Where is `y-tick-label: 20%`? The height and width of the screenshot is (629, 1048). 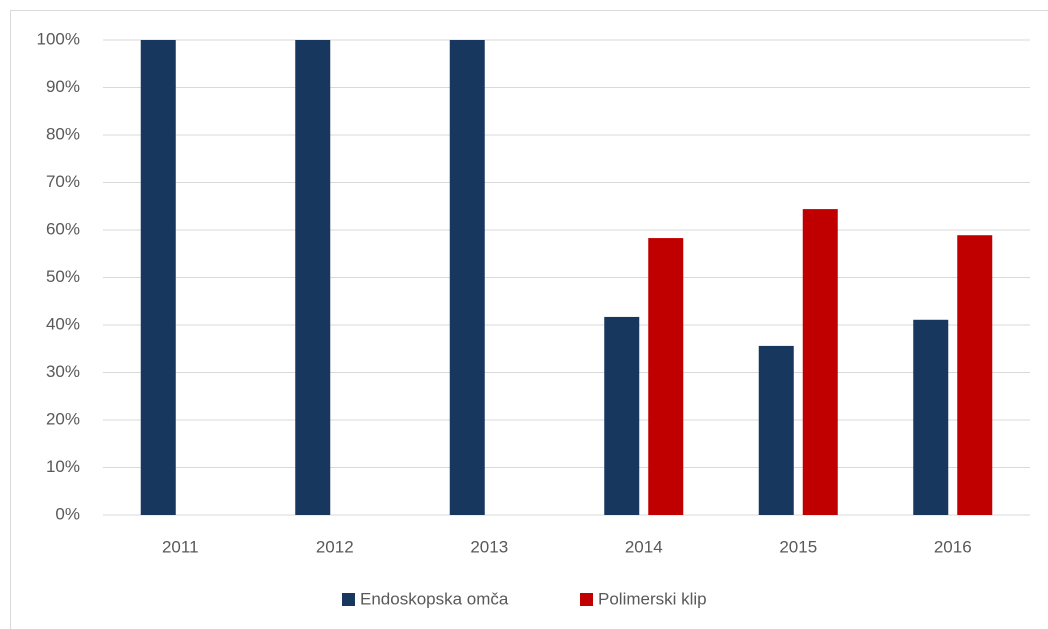
y-tick-label: 20% is located at coordinates (63, 418).